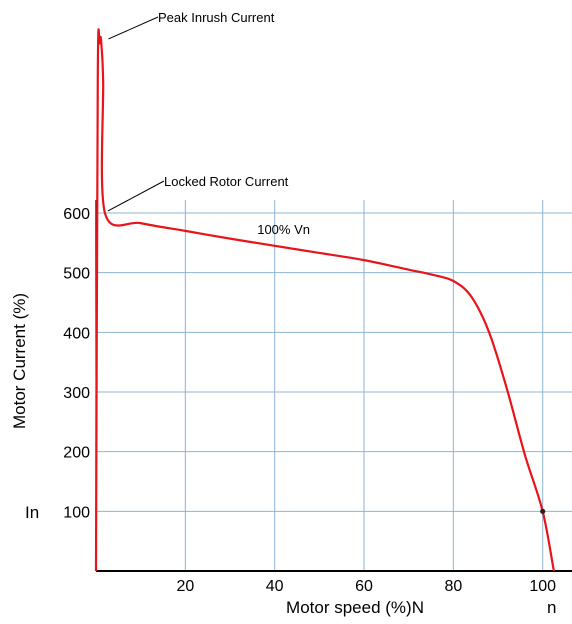 The height and width of the screenshot is (624, 572). I want to click on y-tick-label-500: 500, so click(76, 274).